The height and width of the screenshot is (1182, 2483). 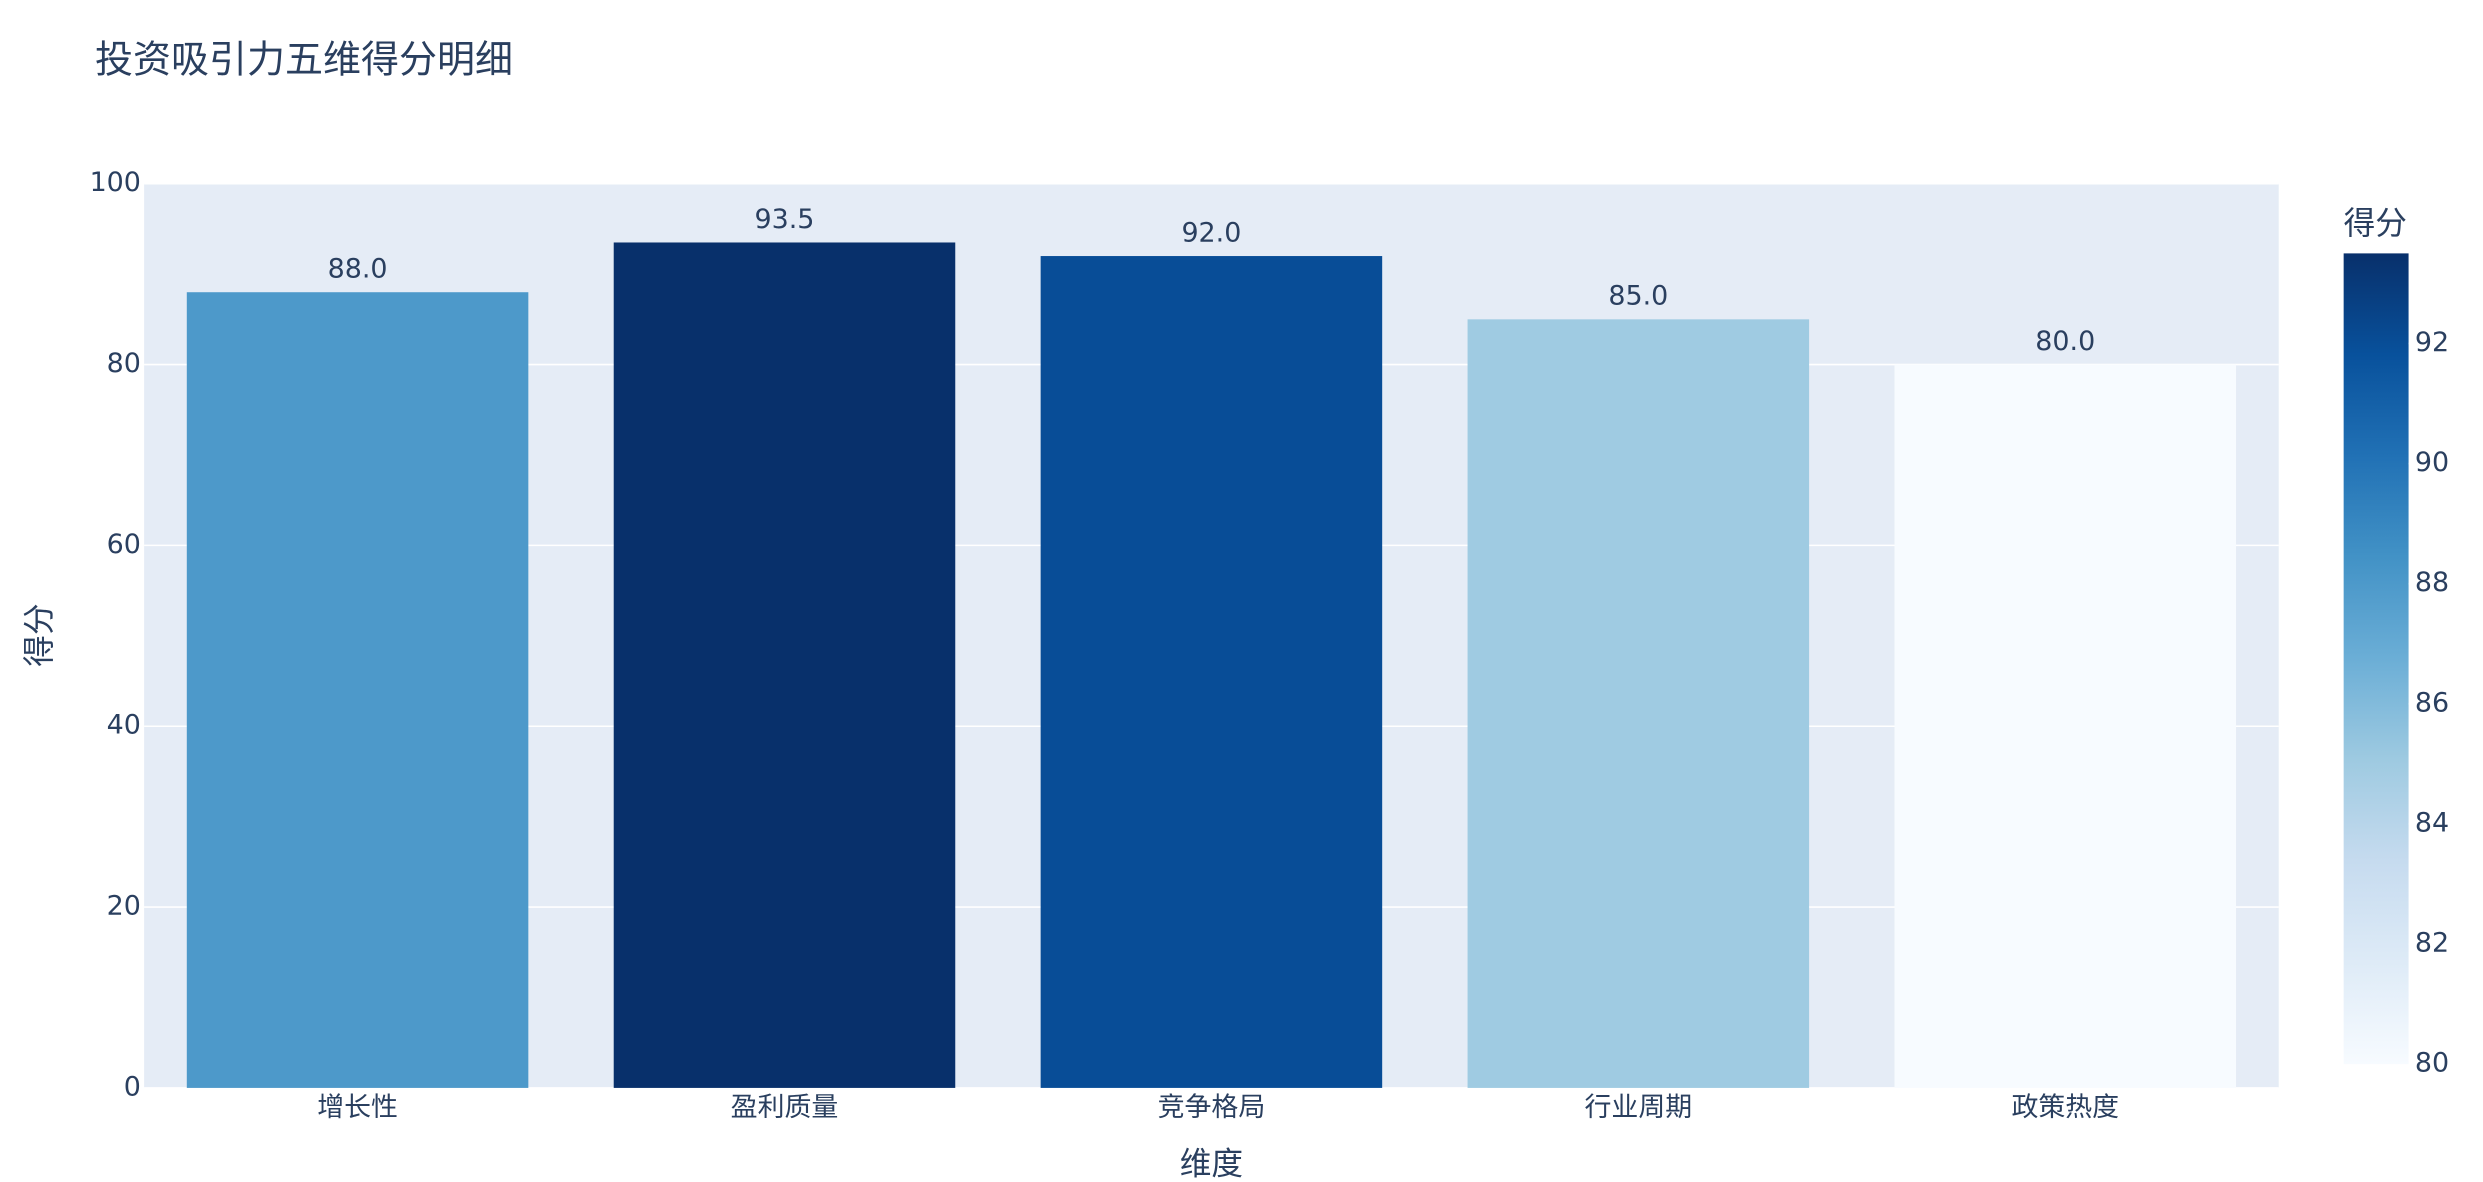 What do you see at coordinates (1211, 1164) in the screenshot?
I see `x-axis-title: 维度` at bounding box center [1211, 1164].